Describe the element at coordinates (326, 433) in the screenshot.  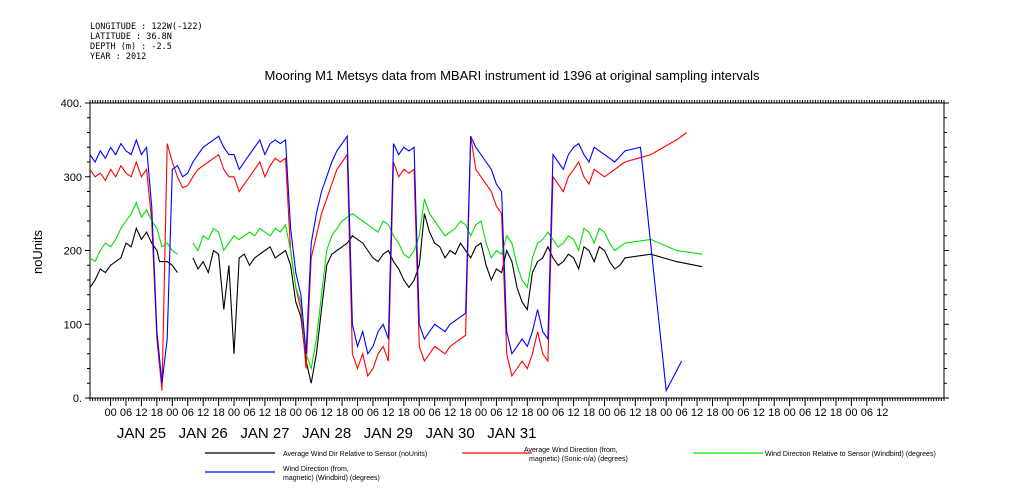
I see `x-day-label: JAN 28` at that location.